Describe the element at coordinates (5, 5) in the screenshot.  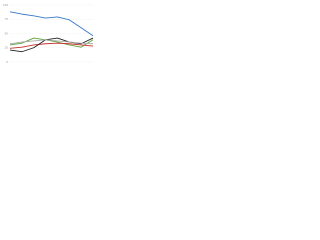
I see `y-tick-label: 100` at that location.